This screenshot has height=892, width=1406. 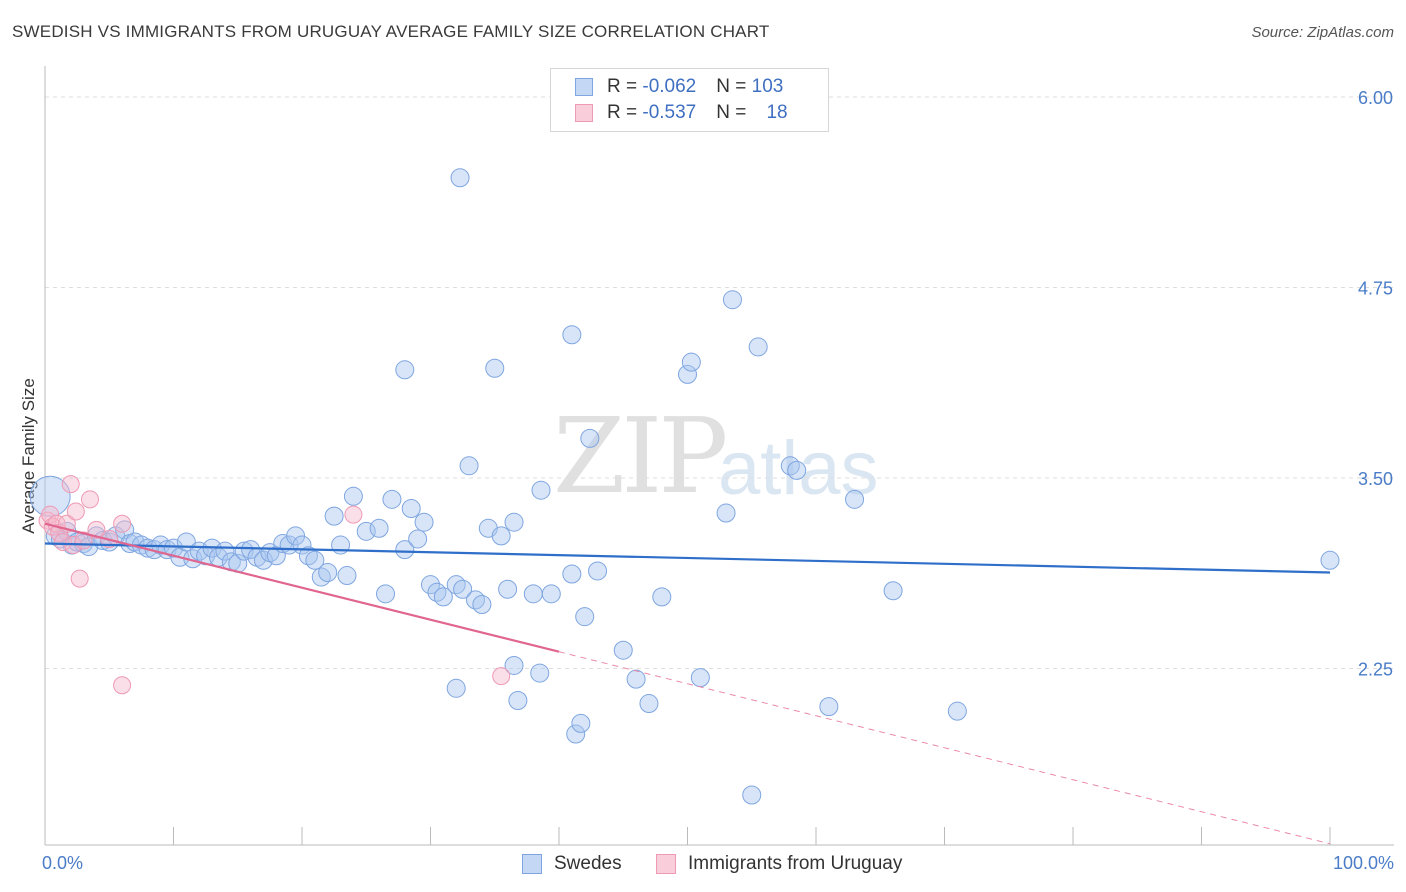 I want to click on watermark-atlas: atlas, so click(x=798, y=468).